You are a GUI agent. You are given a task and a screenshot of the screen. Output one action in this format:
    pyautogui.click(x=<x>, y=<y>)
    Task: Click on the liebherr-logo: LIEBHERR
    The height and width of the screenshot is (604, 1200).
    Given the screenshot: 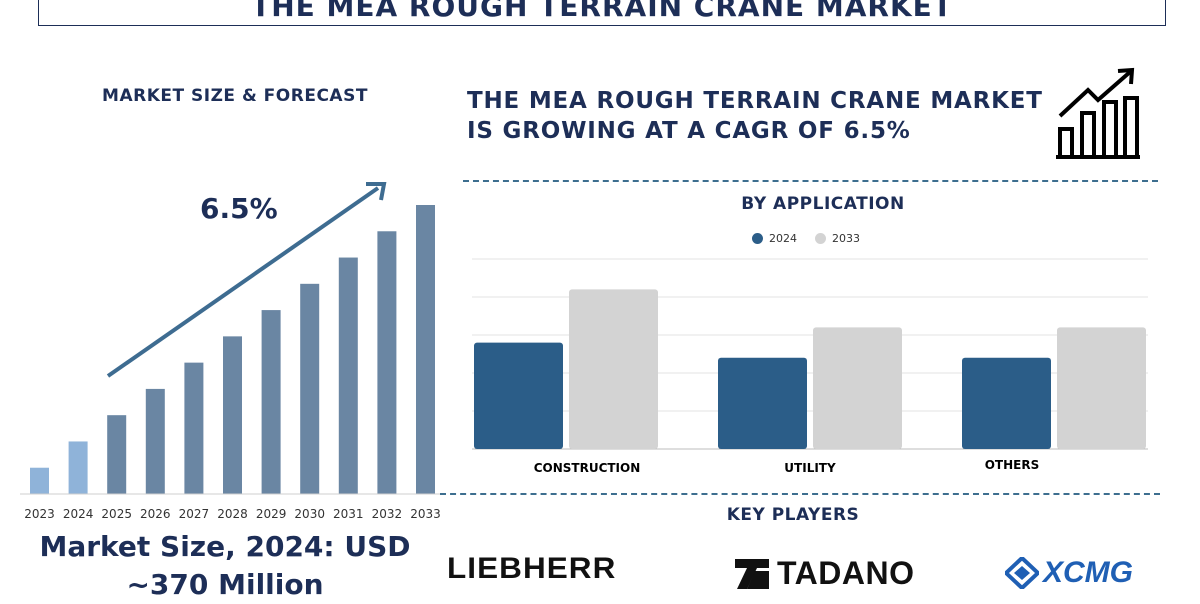 What is the action you would take?
    pyautogui.click(x=532, y=568)
    